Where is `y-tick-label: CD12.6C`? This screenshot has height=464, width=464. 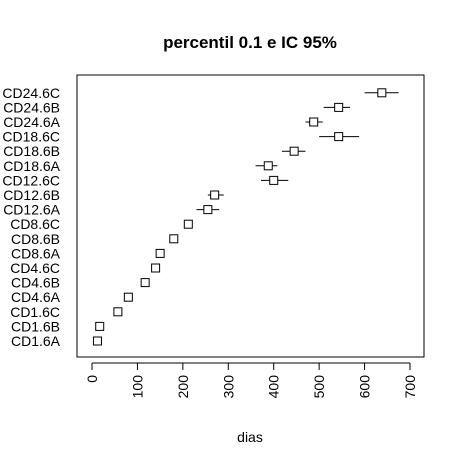
y-tick-label: CD12.6C is located at coordinates (31, 180).